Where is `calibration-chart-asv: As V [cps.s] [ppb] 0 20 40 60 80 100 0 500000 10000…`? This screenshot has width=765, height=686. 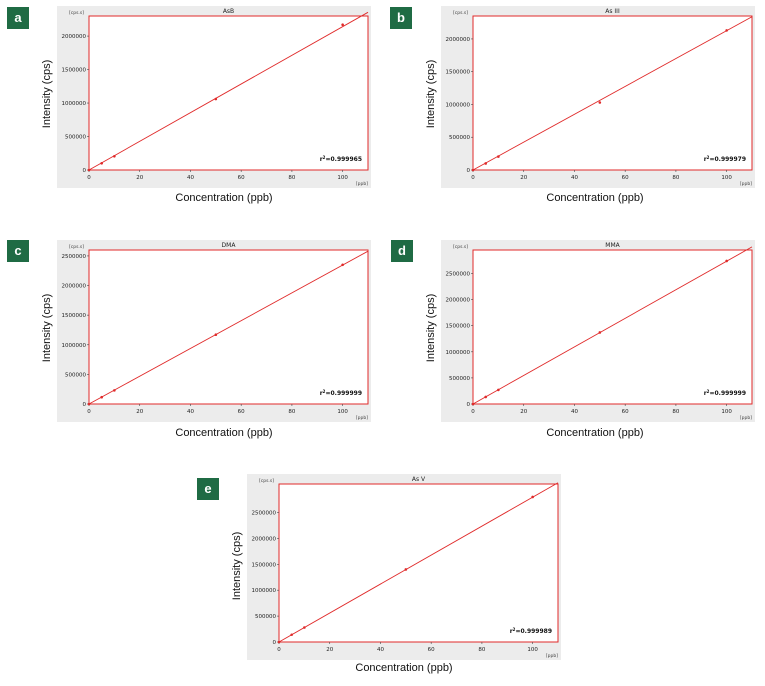
calibration-chart-asv: As V [cps.s] [ppb] 0 20 40 60 80 100 0 500000 10000… is located at coordinates (404, 567).